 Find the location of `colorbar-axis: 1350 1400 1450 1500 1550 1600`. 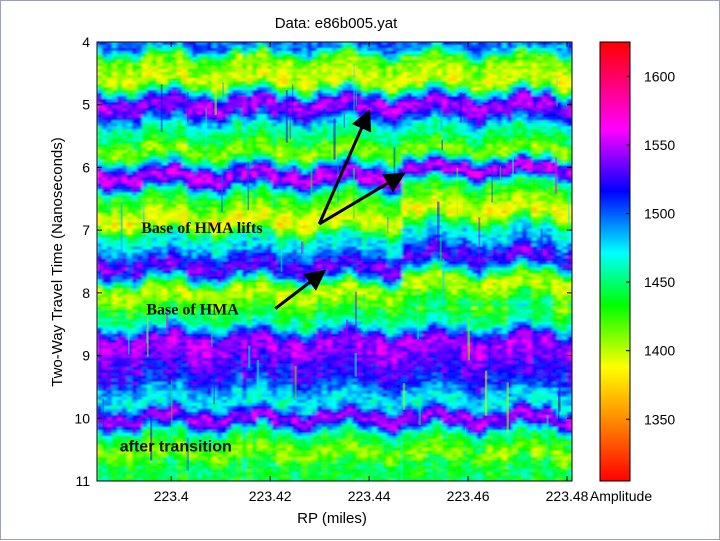

colorbar-axis: 1350 1400 1450 1500 1550 1600 is located at coordinates (650, 247).